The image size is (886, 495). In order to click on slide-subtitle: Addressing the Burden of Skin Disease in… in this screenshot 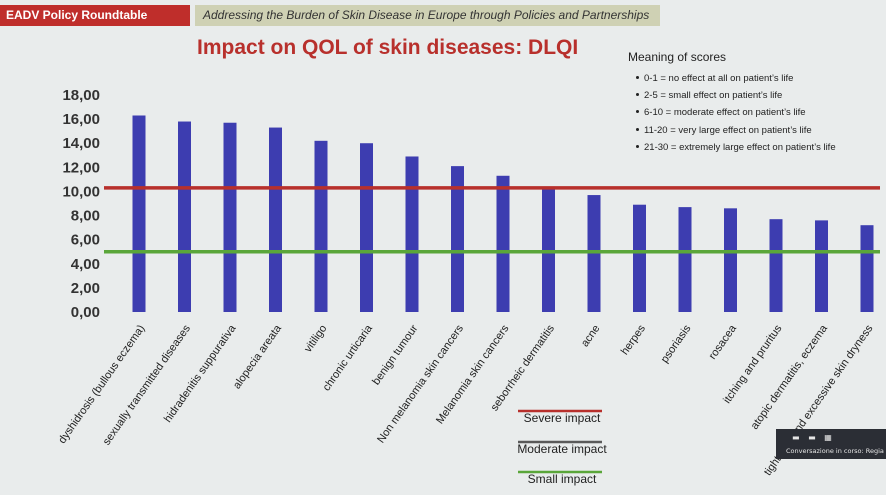, I will do `click(427, 15)`.